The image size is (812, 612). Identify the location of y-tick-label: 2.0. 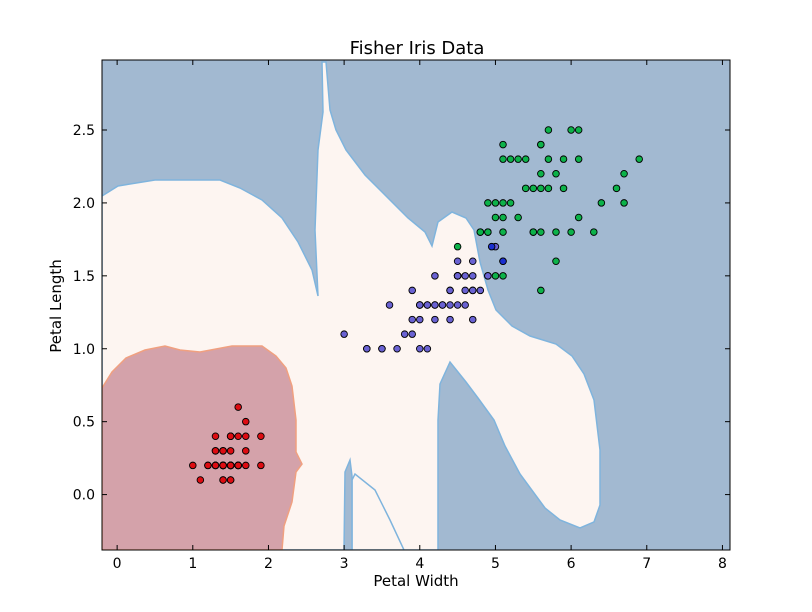
(84, 204).